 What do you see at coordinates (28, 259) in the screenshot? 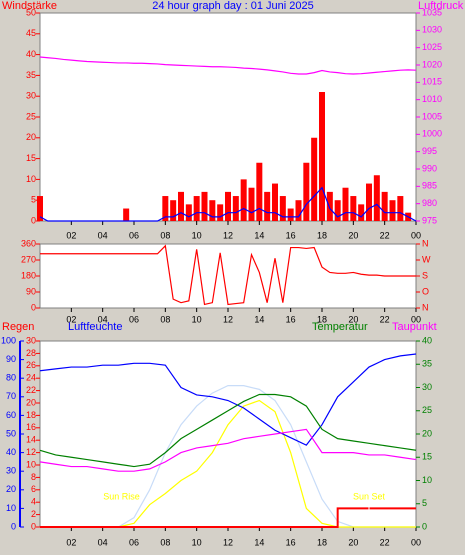
I see `y-tick-label: 270` at bounding box center [28, 259].